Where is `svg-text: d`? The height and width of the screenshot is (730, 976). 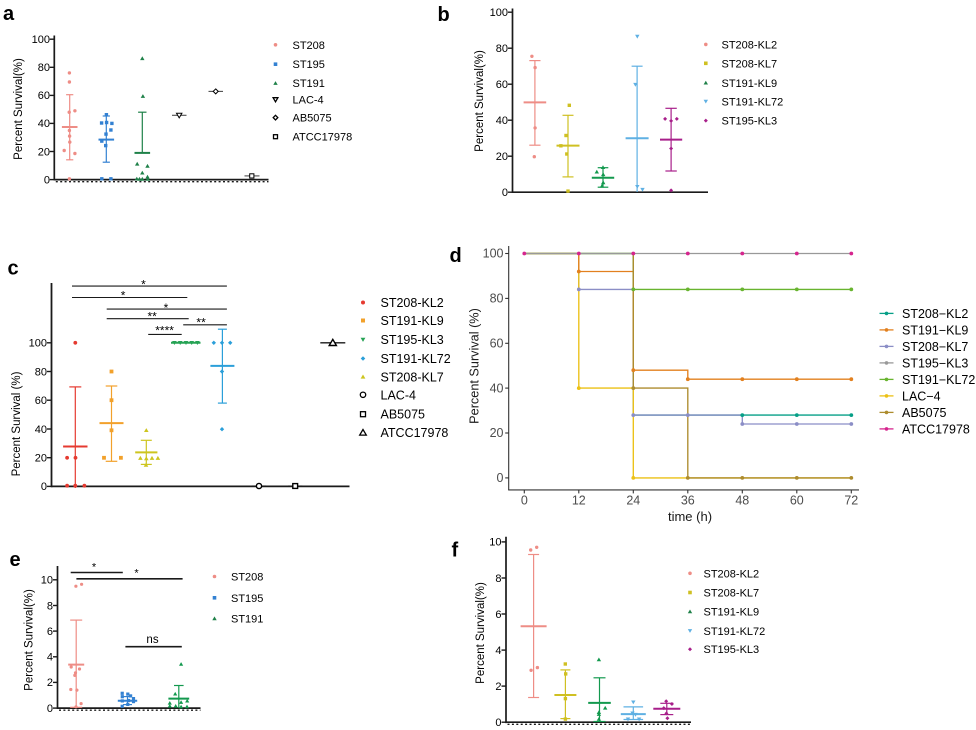
svg-text: d is located at coordinates (456, 256).